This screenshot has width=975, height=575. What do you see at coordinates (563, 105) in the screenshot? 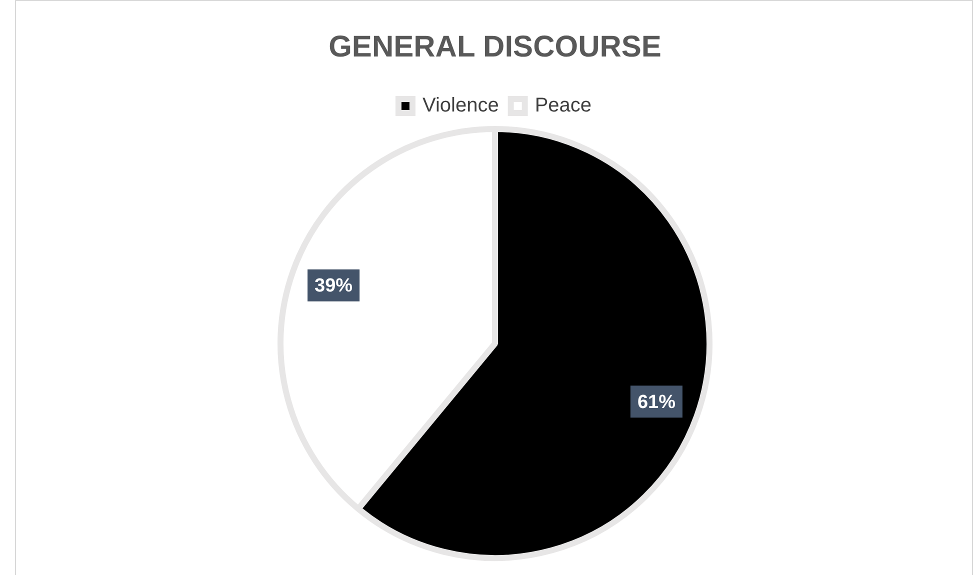
I see `legend-label: Peace` at bounding box center [563, 105].